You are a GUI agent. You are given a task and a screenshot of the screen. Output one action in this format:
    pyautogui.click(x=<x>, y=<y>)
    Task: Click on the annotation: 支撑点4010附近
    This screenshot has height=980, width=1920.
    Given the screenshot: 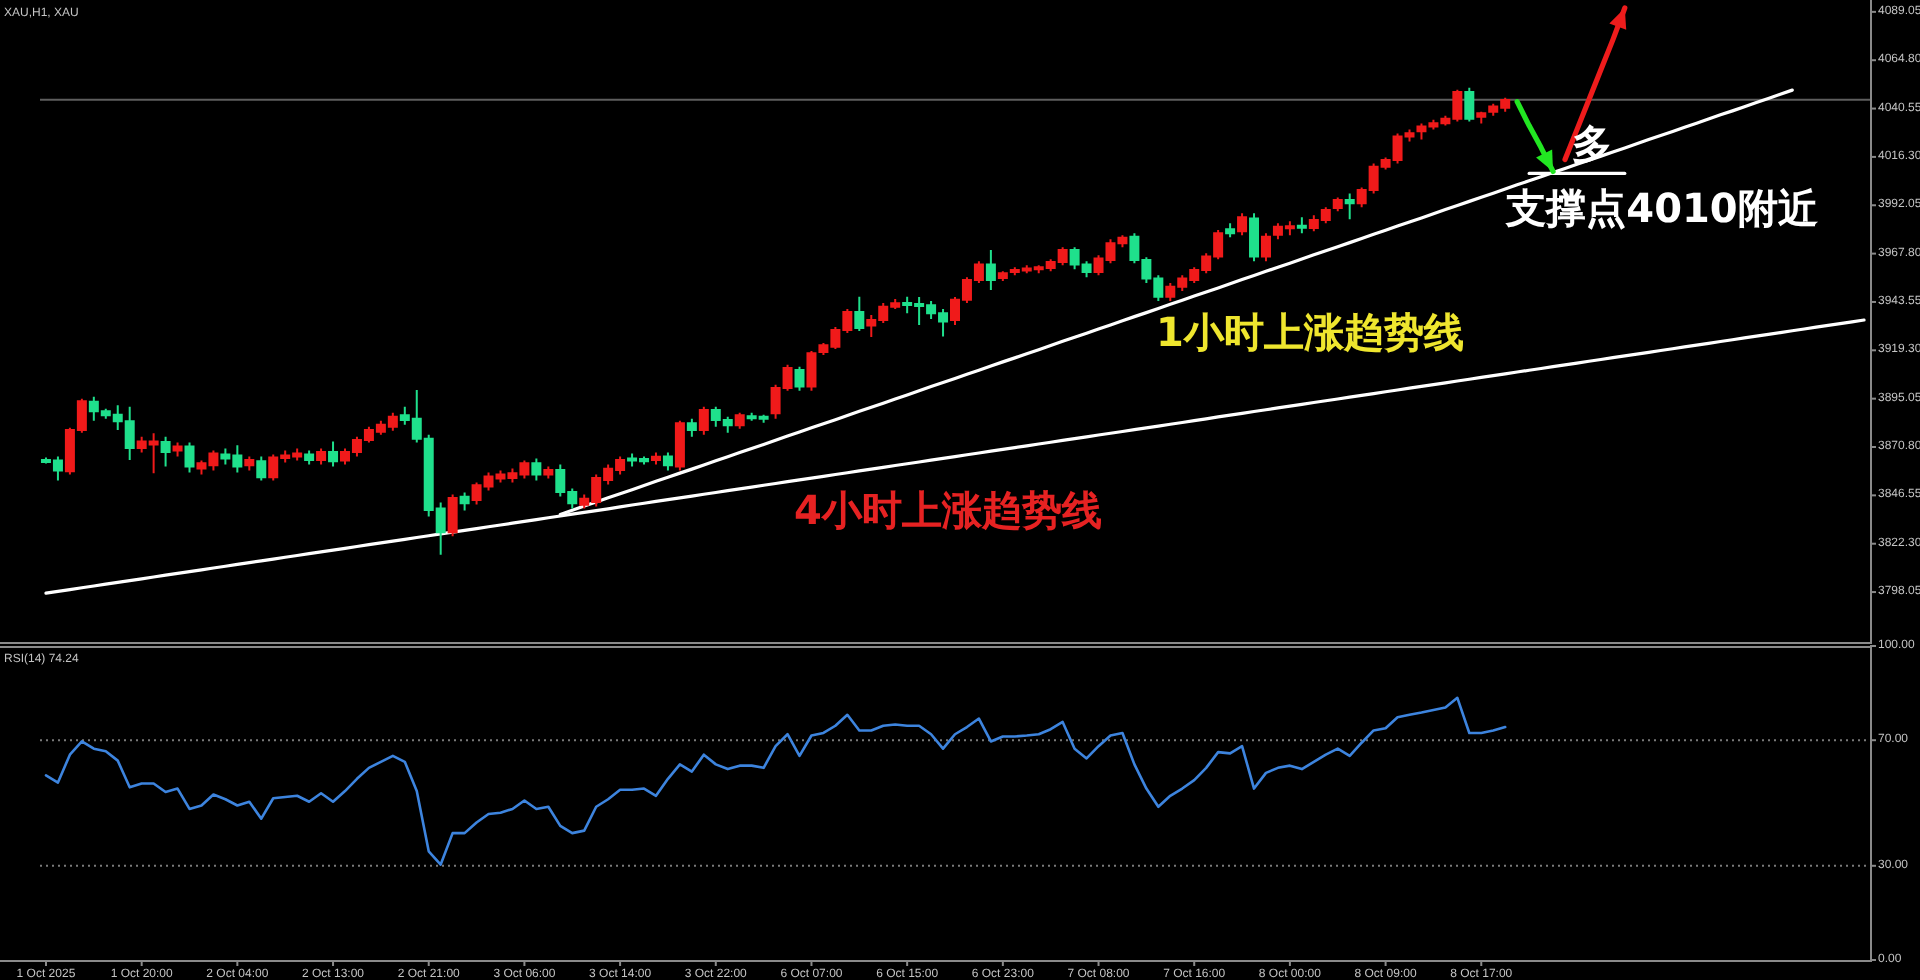 What is the action you would take?
    pyautogui.click(x=1662, y=208)
    